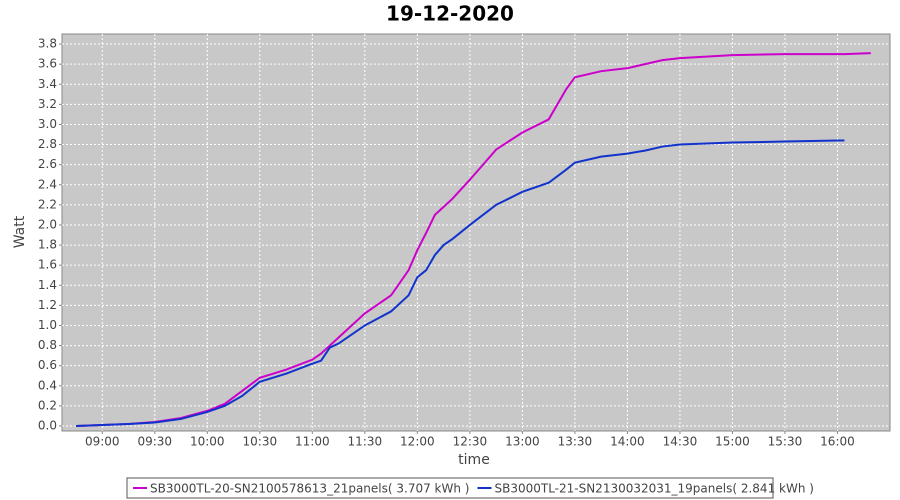  I want to click on y-tick-label: 3.2, so click(47, 104).